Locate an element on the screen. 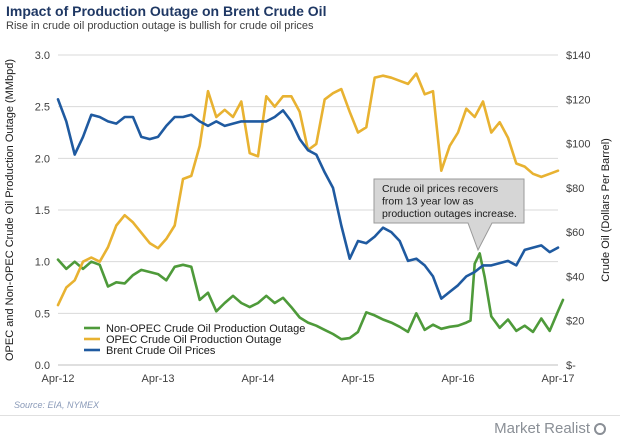 This screenshot has height=445, width=620. y-tick-right: $40 is located at coordinates (575, 277).